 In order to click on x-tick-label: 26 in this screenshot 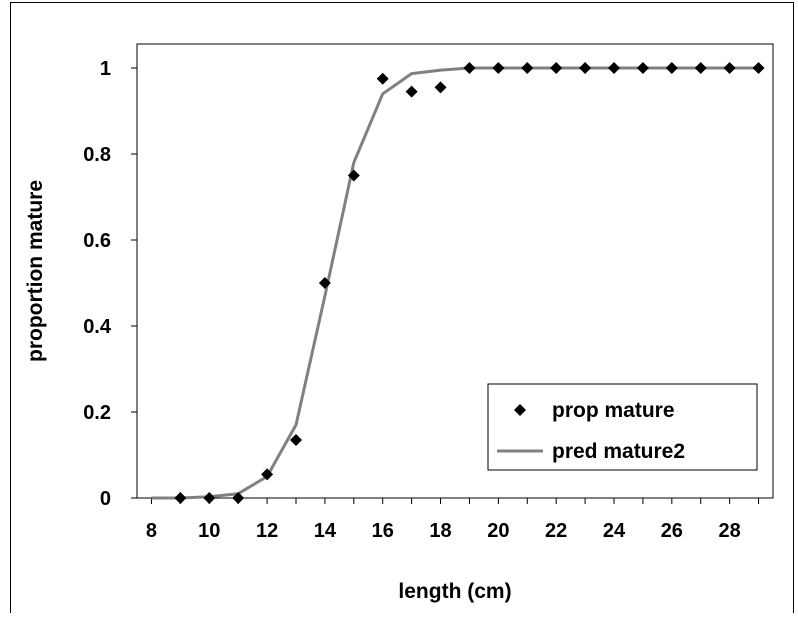, I will do `click(672, 531)`.